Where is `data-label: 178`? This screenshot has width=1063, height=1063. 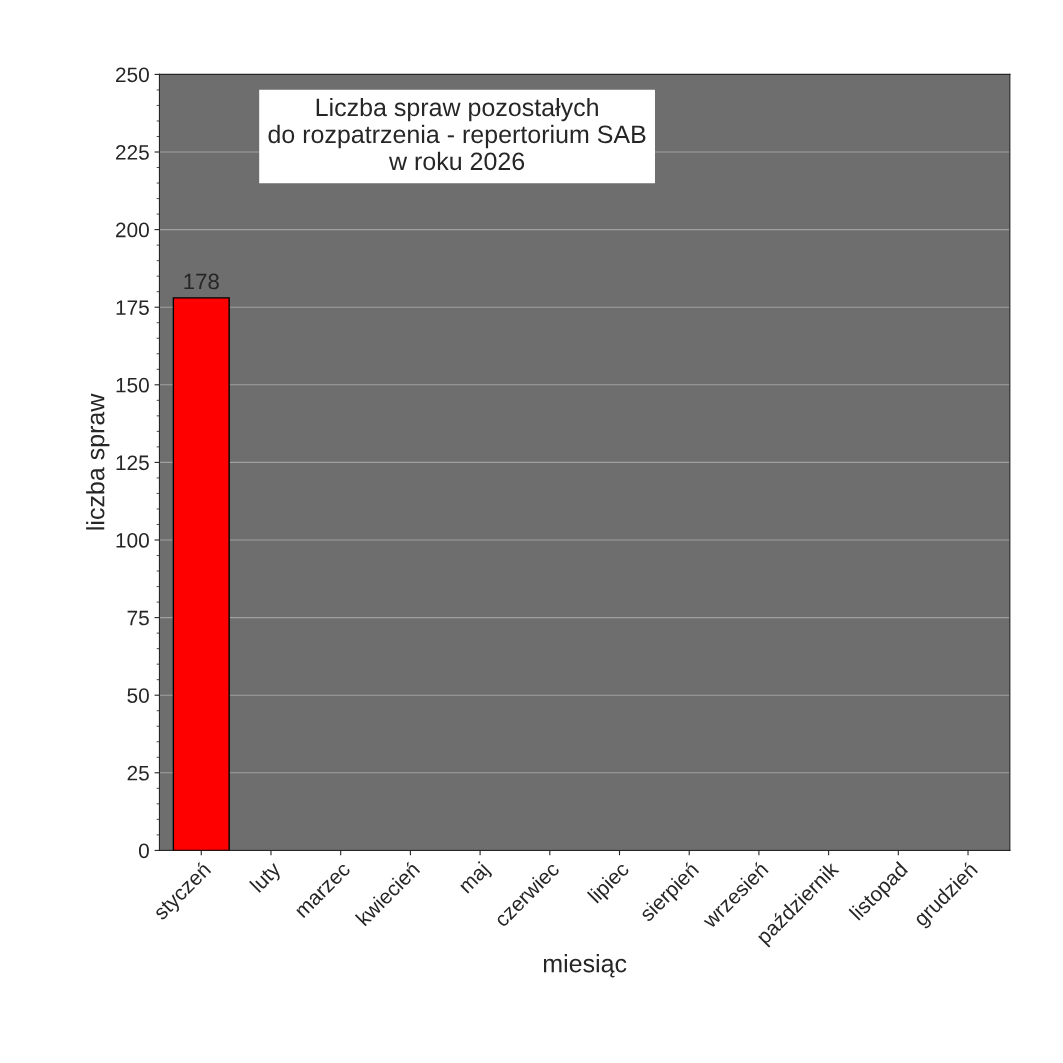
data-label: 178 is located at coordinates (201, 281).